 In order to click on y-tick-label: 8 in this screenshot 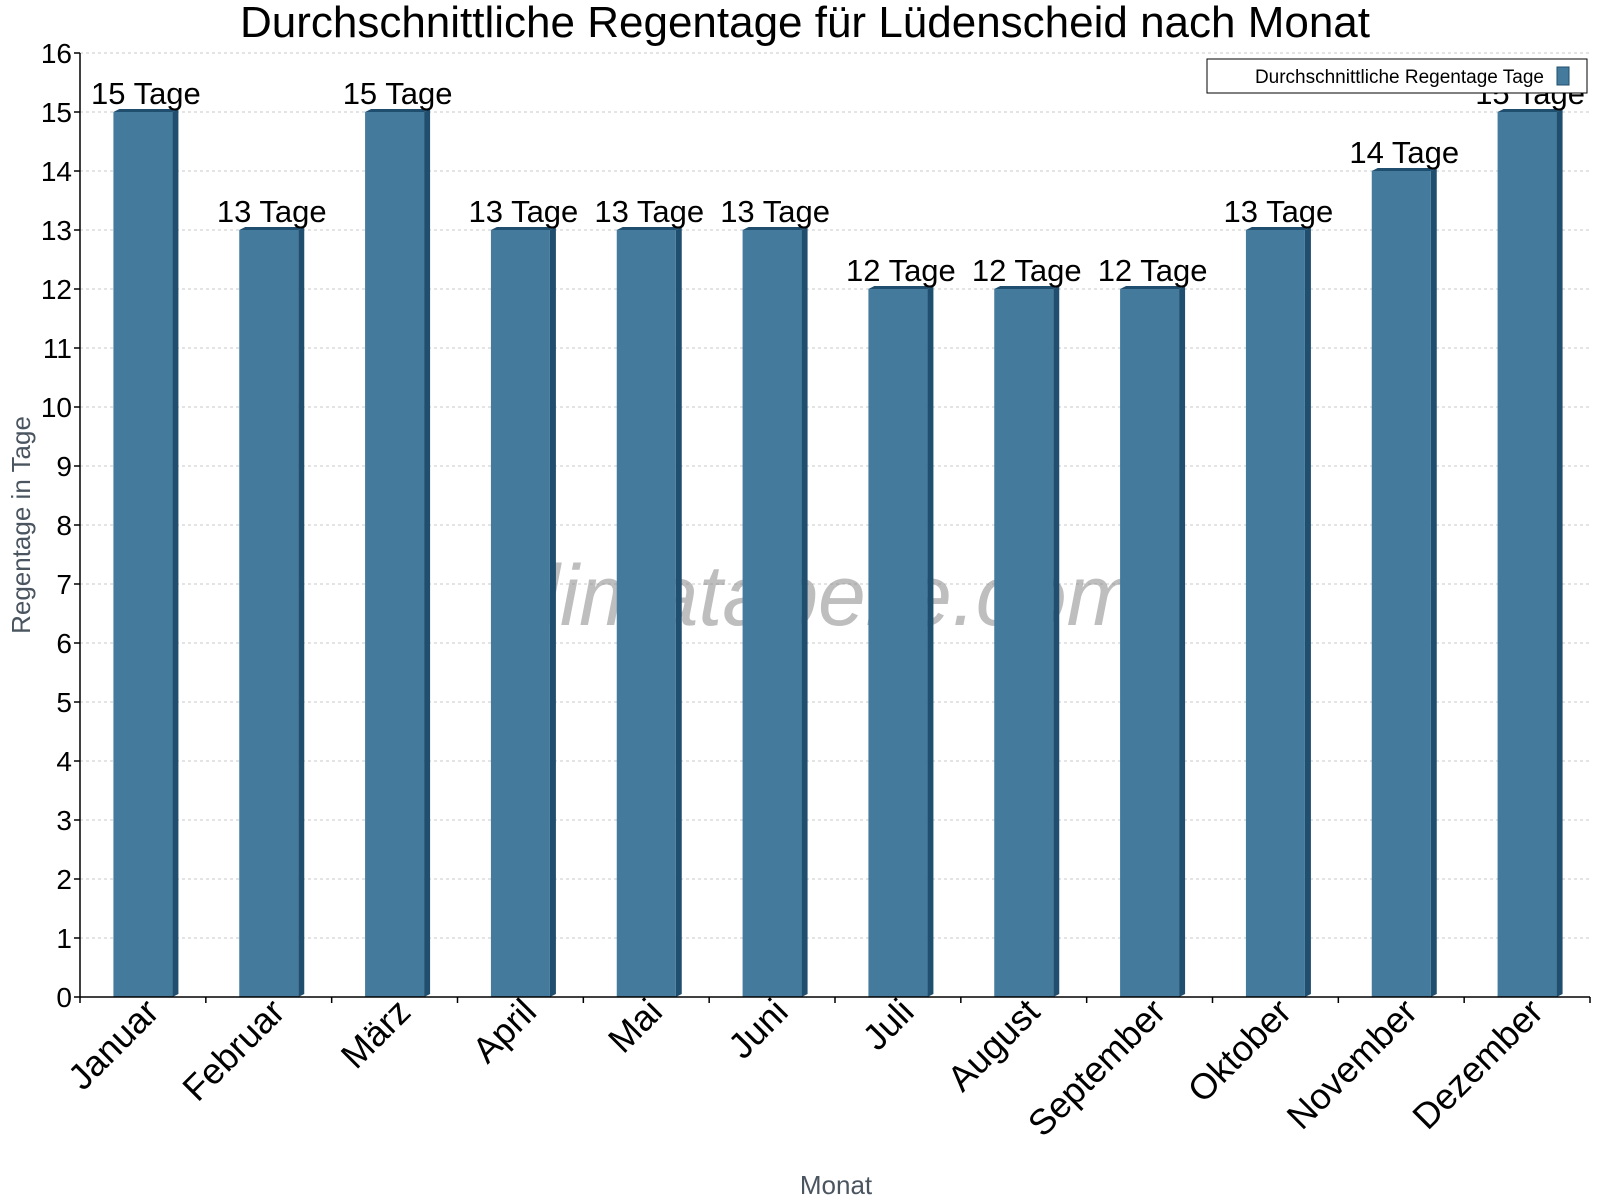, I will do `click(64, 525)`.